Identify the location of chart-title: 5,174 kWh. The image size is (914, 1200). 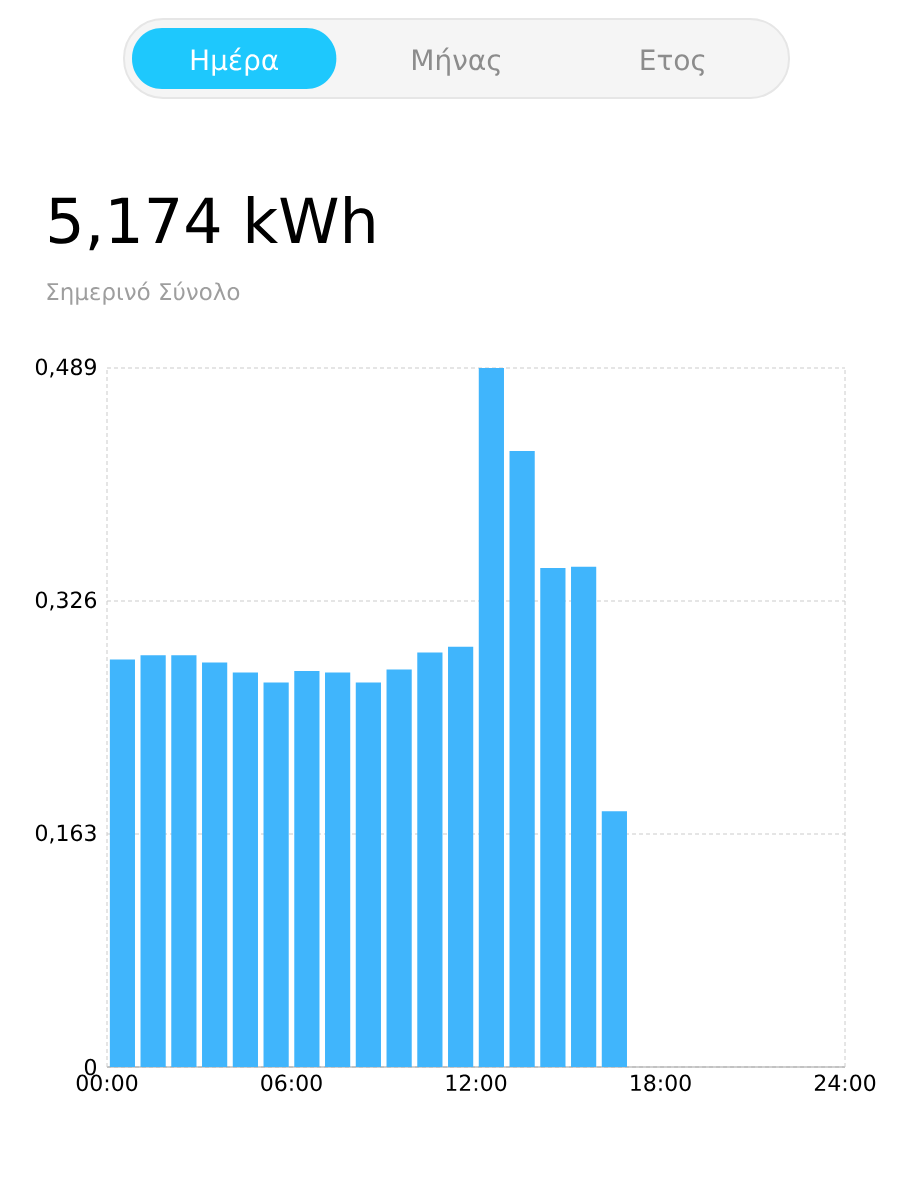
(211, 223).